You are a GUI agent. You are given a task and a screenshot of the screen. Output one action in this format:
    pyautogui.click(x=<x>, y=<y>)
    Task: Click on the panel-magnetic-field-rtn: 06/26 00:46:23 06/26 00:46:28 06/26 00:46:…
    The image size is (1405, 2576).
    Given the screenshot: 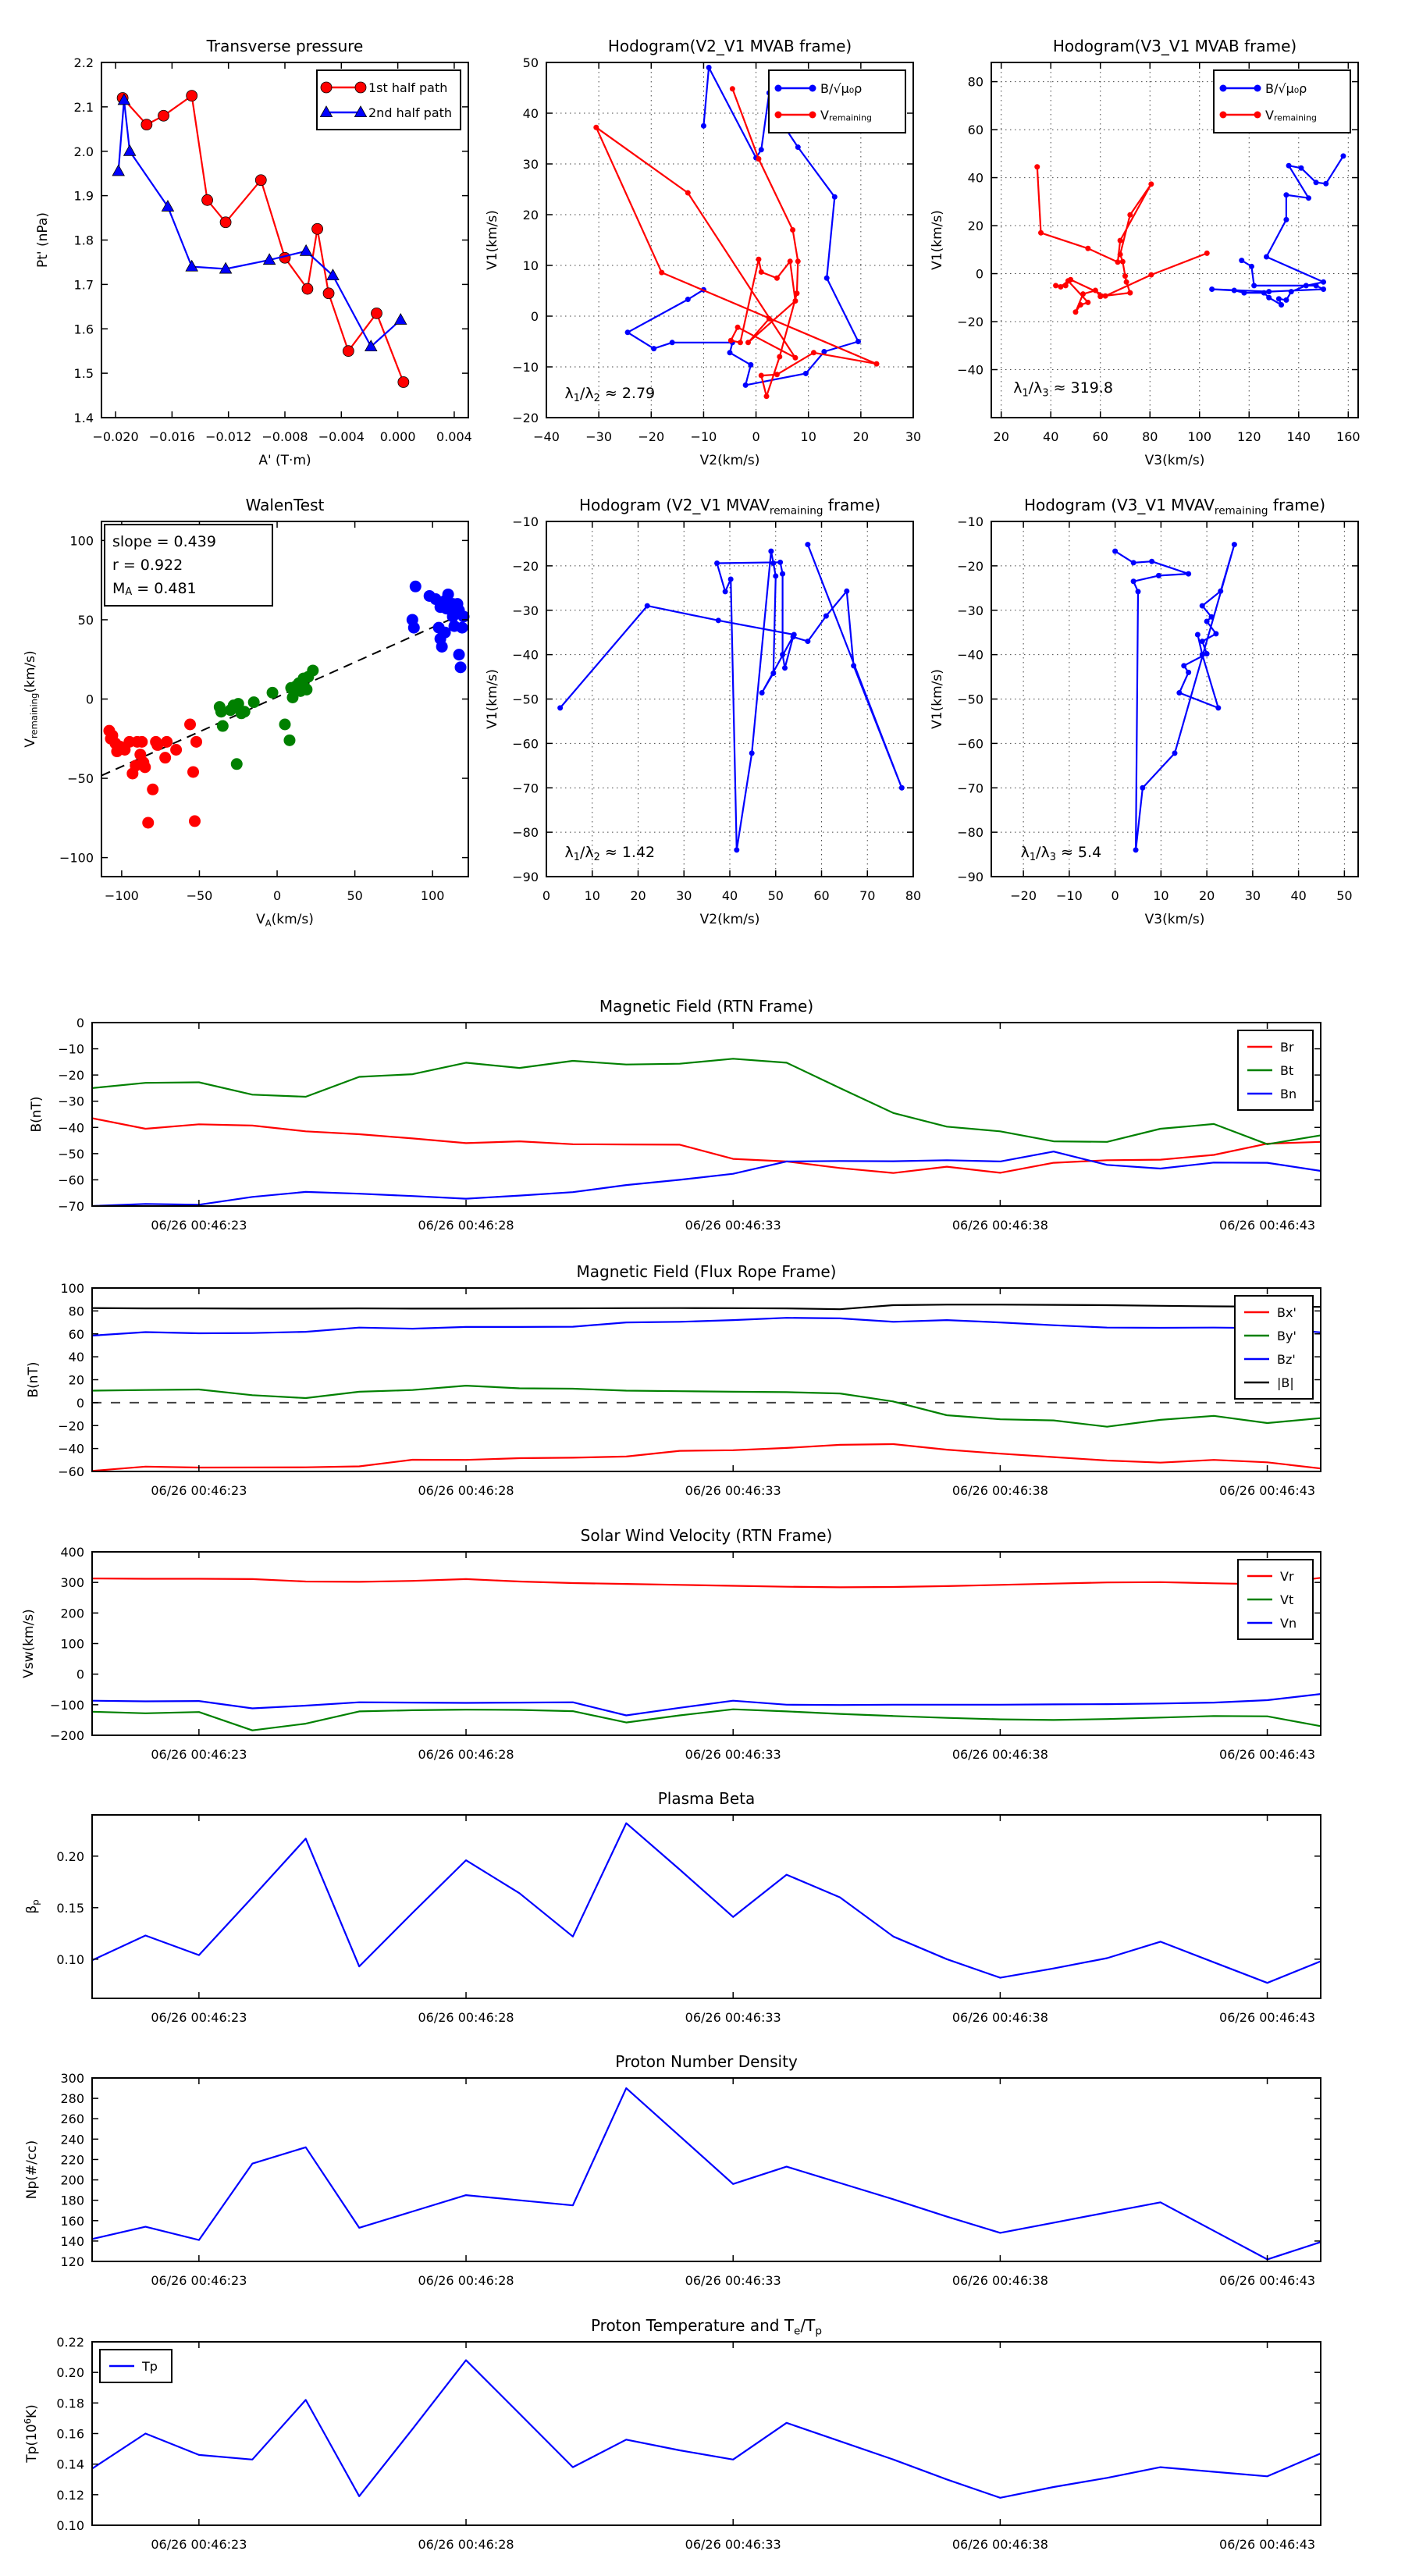 What is the action you would take?
    pyautogui.click(x=675, y=1115)
    